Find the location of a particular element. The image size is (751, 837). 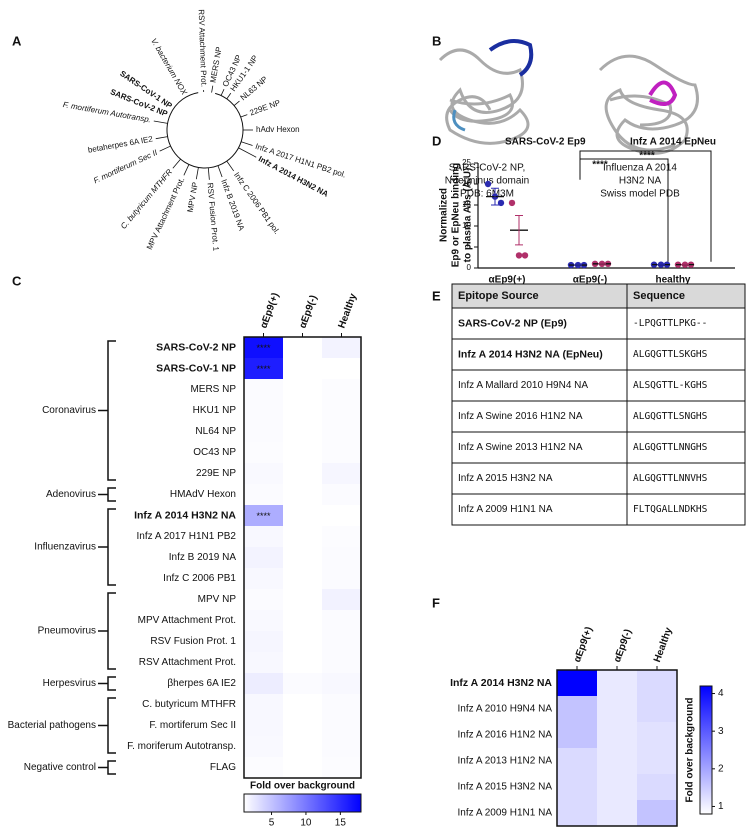

panel-label: D is located at coordinates (436, 140).